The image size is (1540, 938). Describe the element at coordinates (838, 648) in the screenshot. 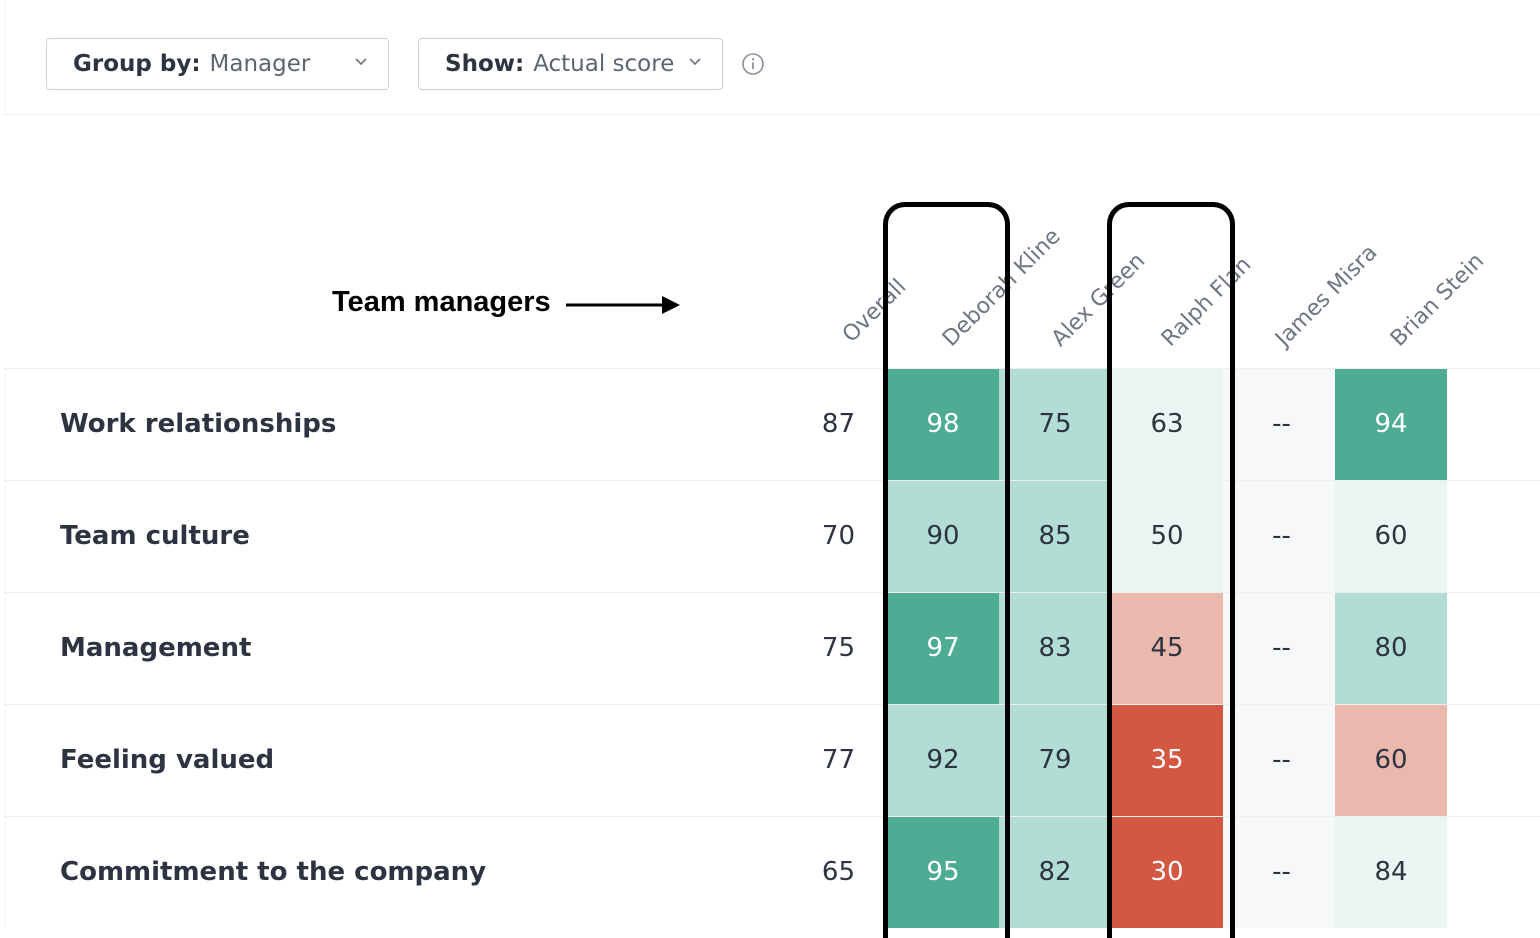

I see `overall-score: 75` at that location.